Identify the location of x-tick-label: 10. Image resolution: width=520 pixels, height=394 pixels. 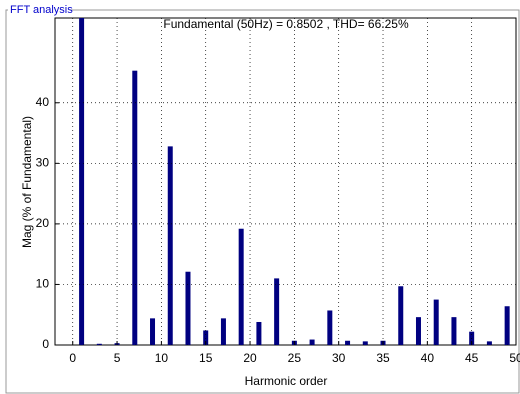
(162, 358).